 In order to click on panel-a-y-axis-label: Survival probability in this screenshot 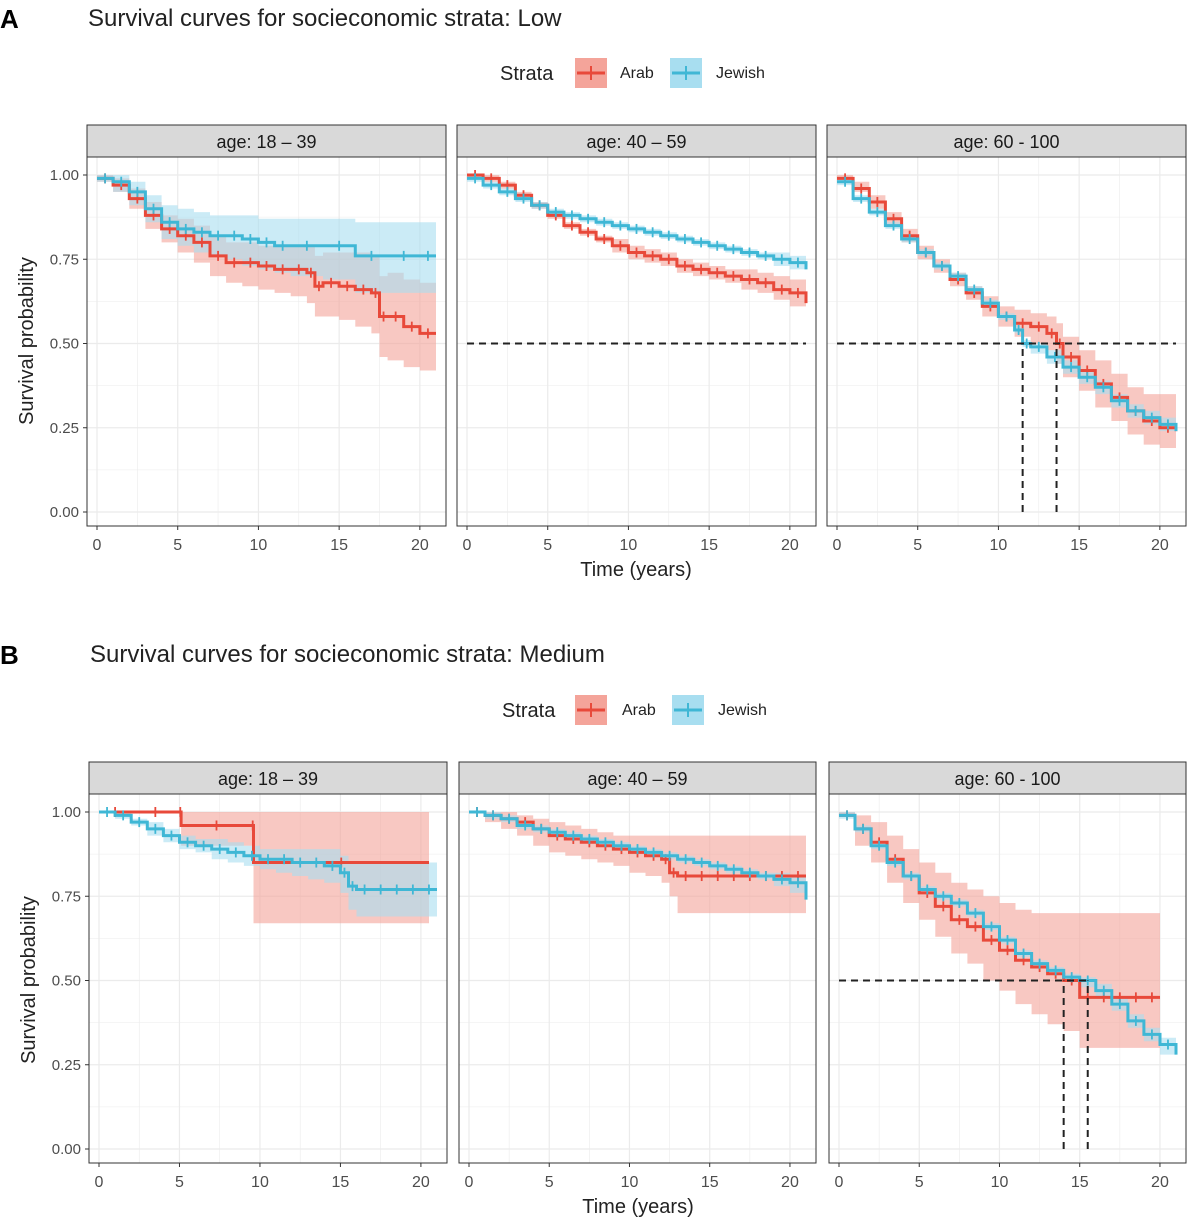, I will do `click(27, 341)`.